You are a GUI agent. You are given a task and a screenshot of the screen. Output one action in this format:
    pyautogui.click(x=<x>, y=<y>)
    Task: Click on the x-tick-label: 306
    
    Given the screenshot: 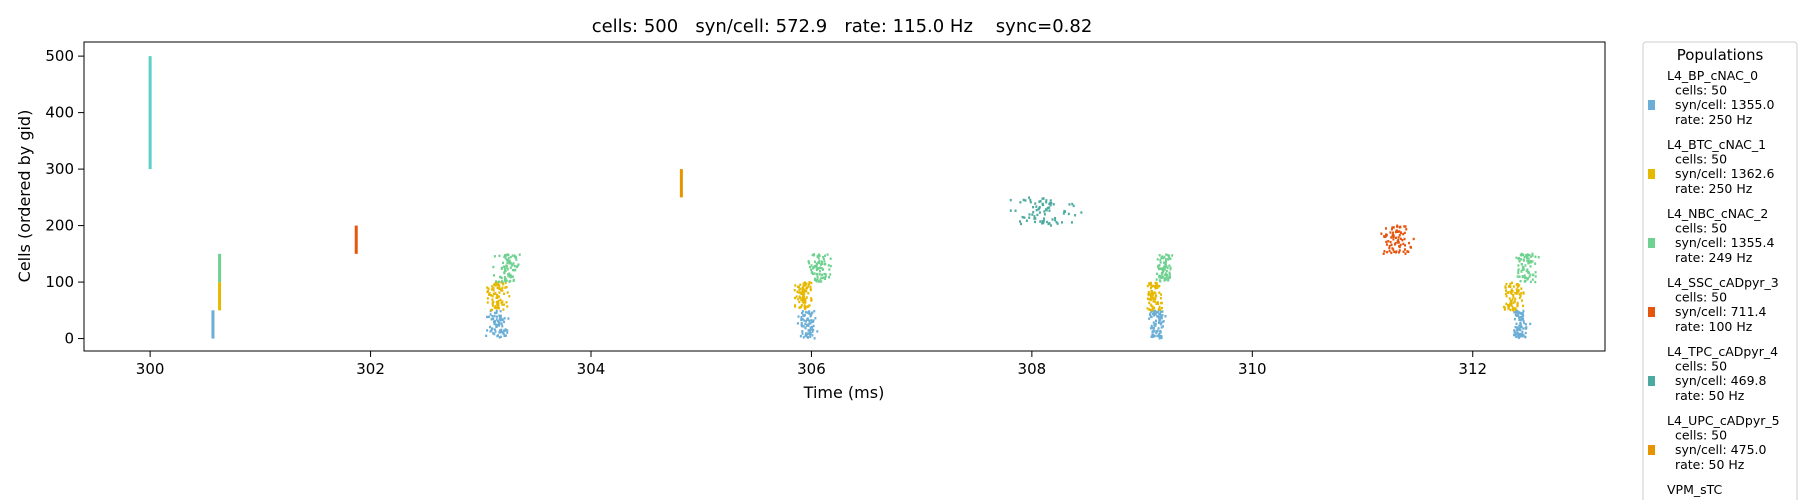 What is the action you would take?
    pyautogui.click(x=811, y=369)
    